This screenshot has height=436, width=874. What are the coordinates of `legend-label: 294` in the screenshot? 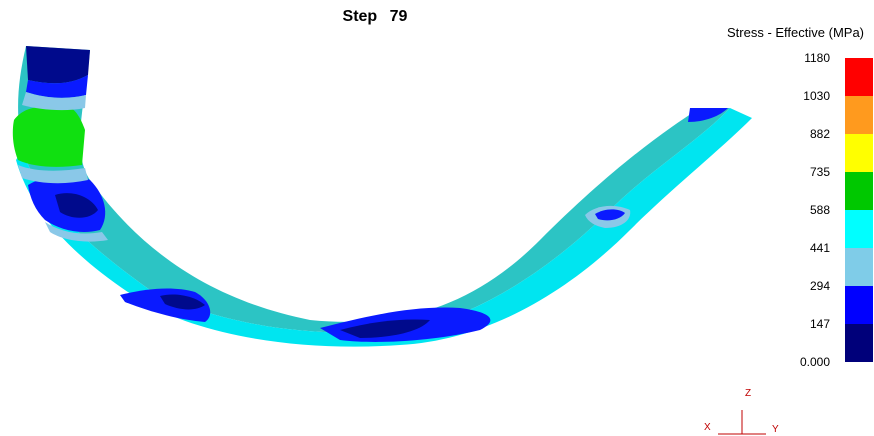 It's located at (819, 286).